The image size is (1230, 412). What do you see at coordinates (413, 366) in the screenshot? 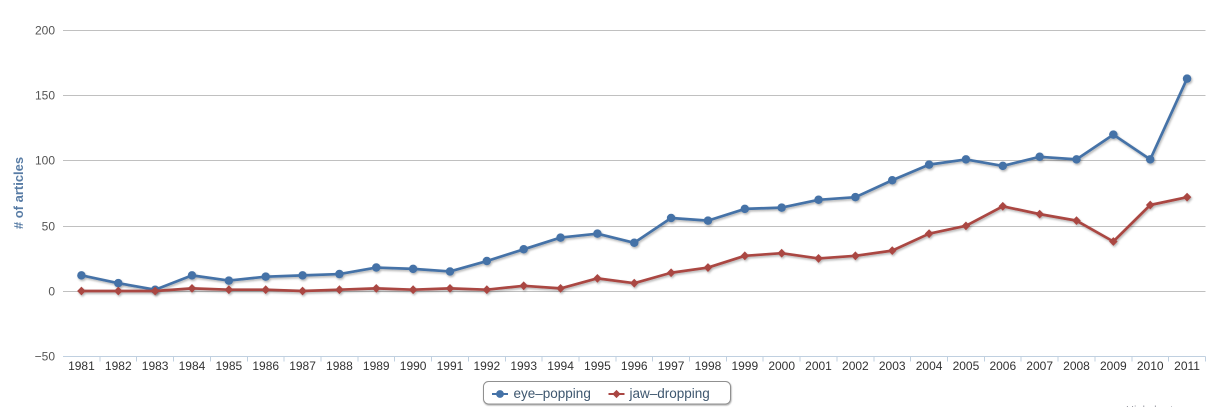
I see `svg-text: 1990` at bounding box center [413, 366].